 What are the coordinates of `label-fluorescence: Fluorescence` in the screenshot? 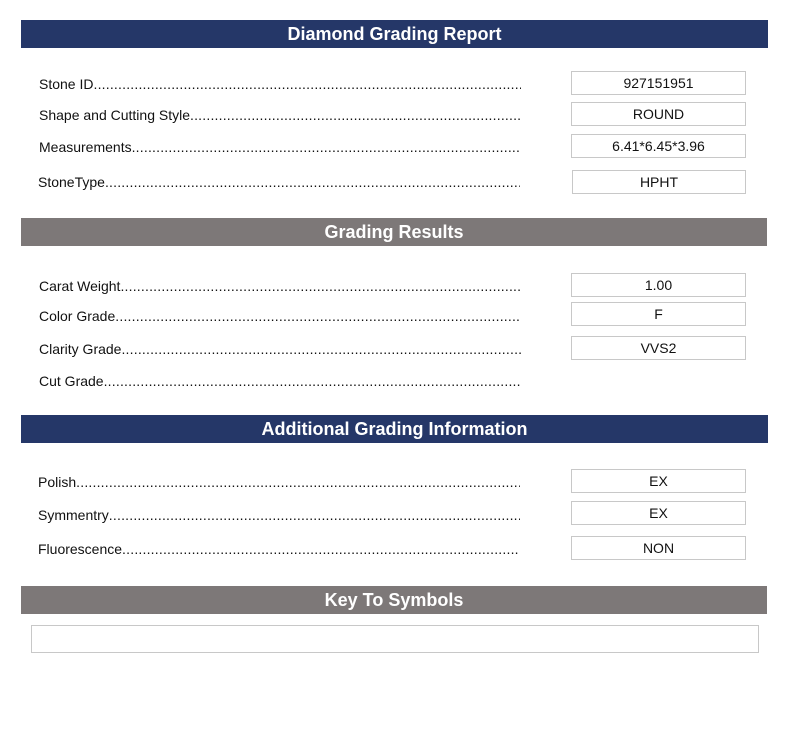 It's located at (279, 549).